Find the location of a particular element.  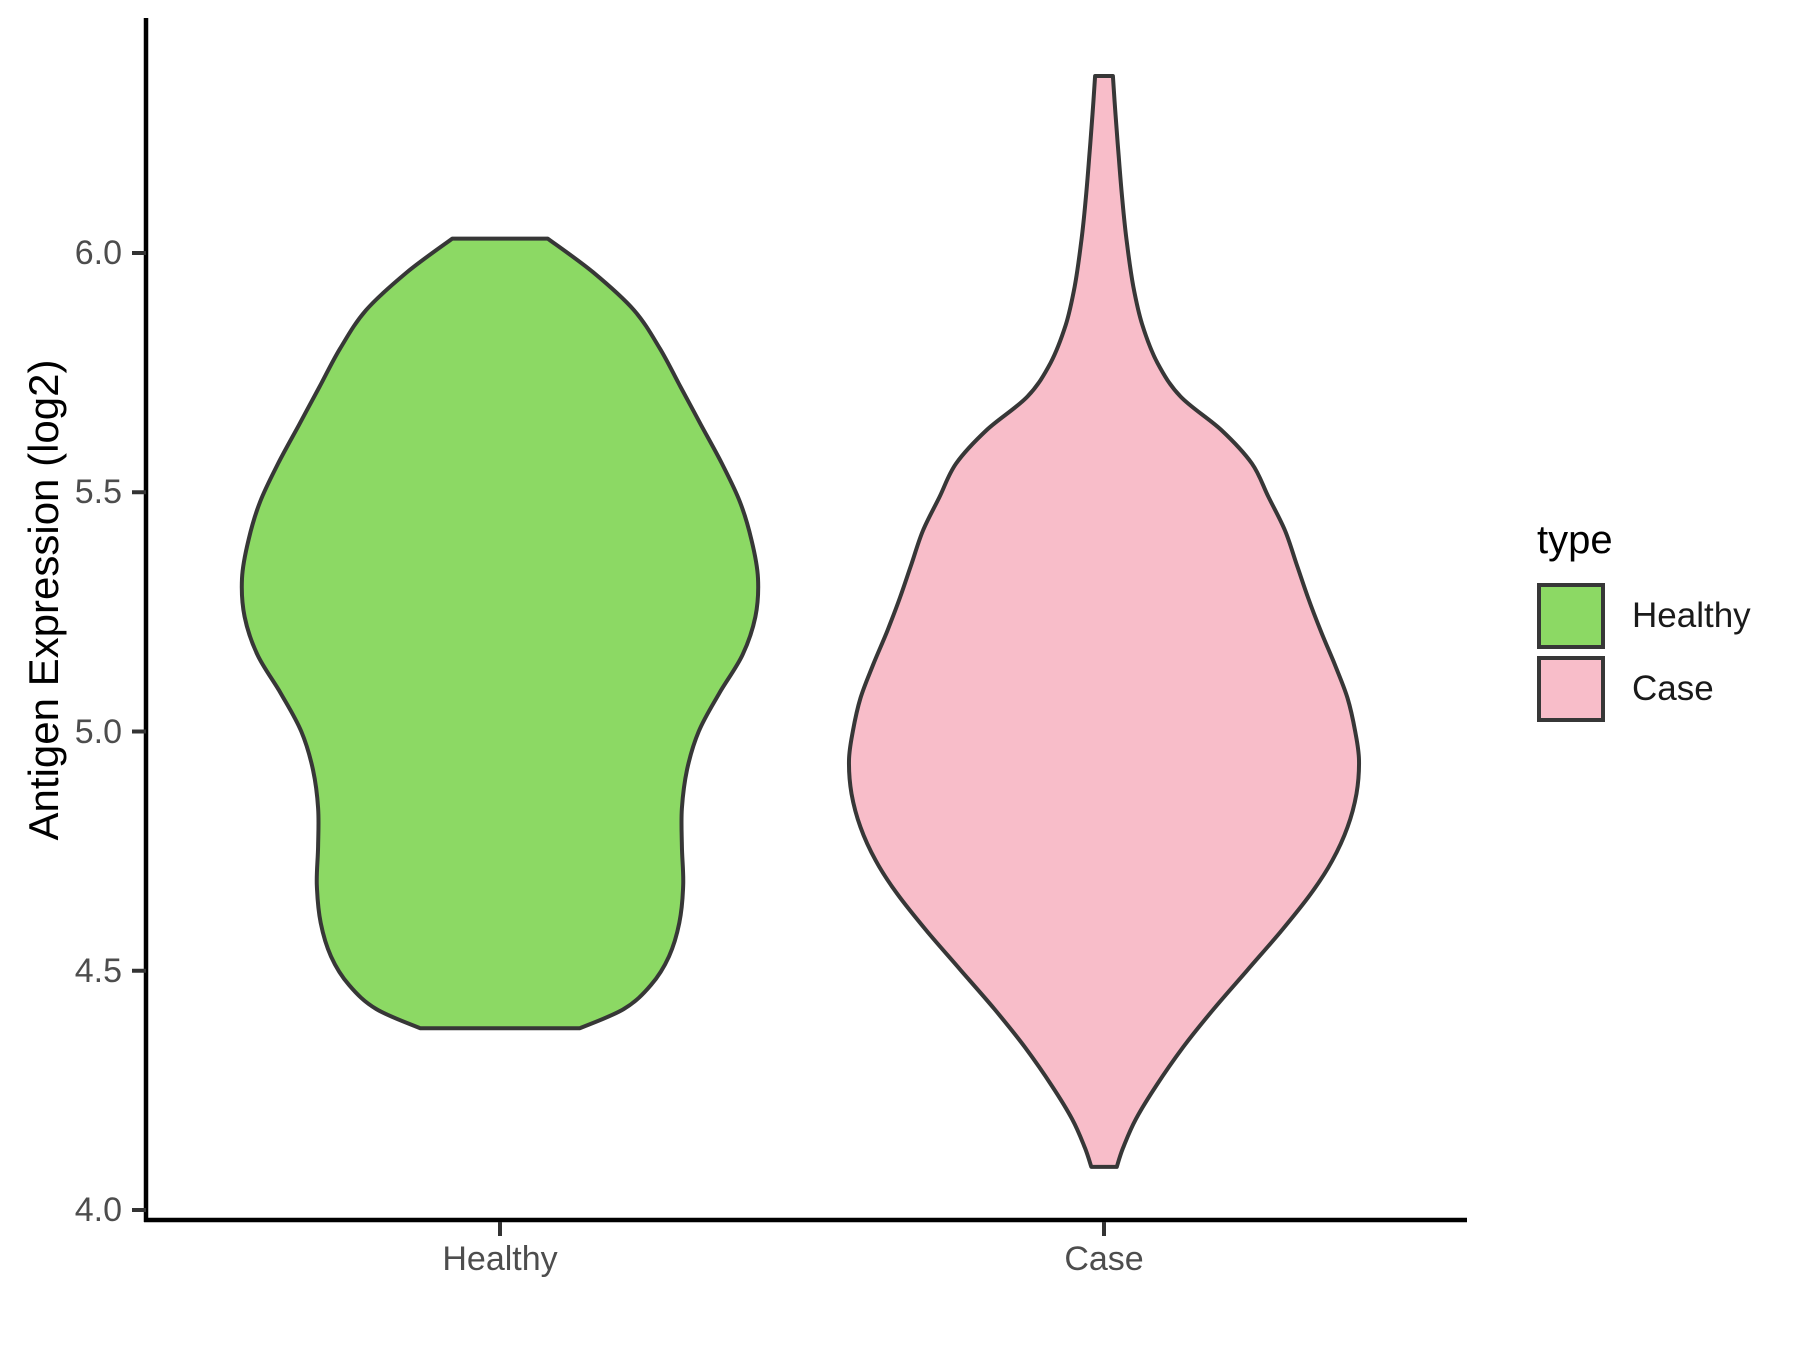

x-tick-label-healthy: Healthy is located at coordinates (500, 1259).